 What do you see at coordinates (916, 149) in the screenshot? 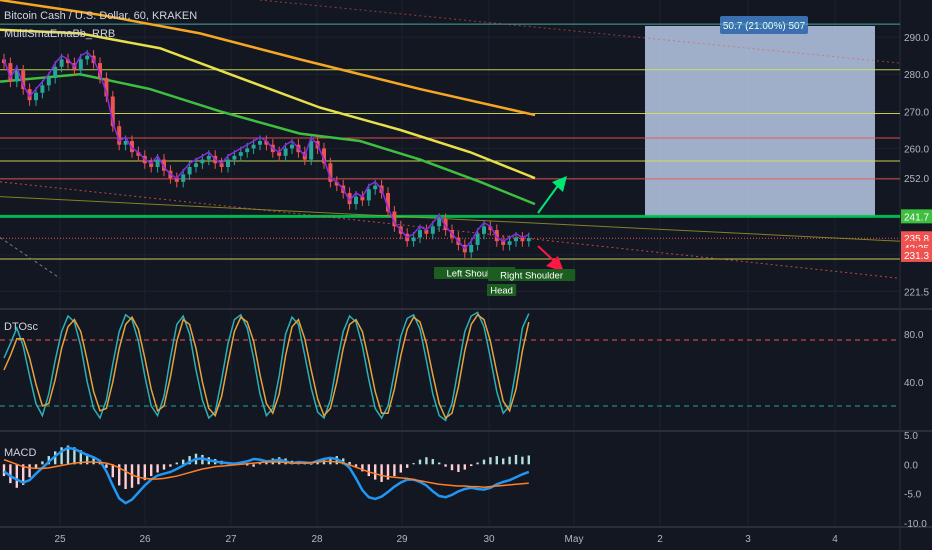
I see `price-tick-label: 260.0` at bounding box center [916, 149].